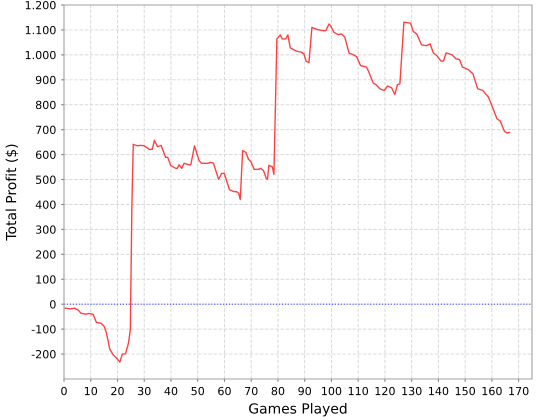  Describe the element at coordinates (46, 154) in the screenshot. I see `y-tick-label: 600` at that location.